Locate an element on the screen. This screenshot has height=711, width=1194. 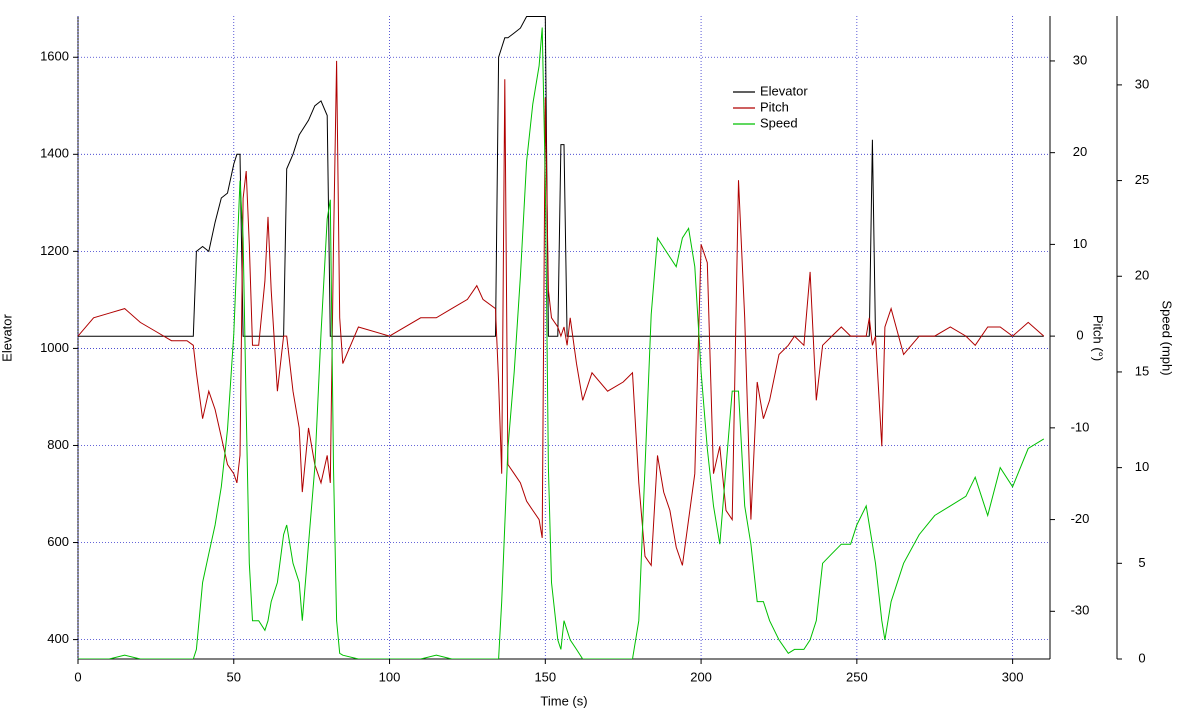
y3-tick-label: 5 is located at coordinates (1141, 562).